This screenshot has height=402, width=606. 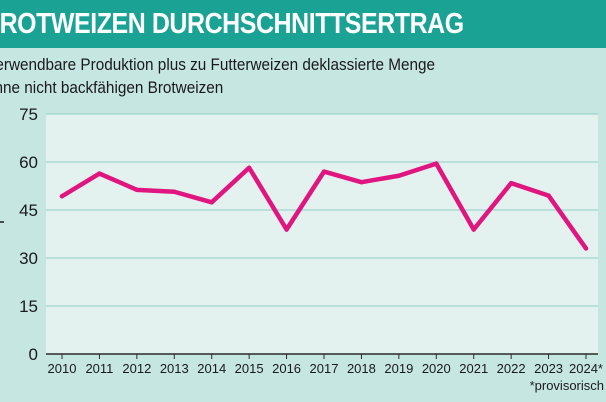 I want to click on data-point-2014, so click(x=211, y=202).